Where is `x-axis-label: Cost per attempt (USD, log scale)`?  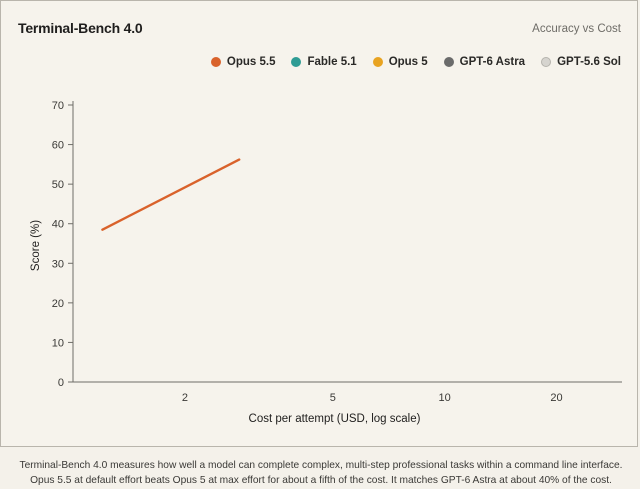
x-axis-label: Cost per attempt (USD, log scale) is located at coordinates (335, 419).